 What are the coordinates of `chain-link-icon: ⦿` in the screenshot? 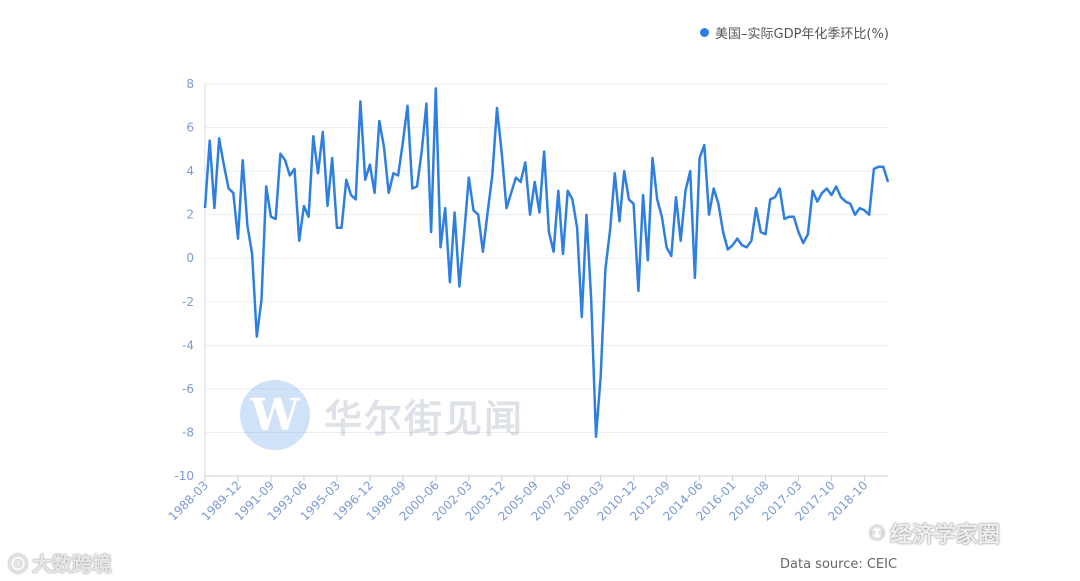 It's located at (18, 564).